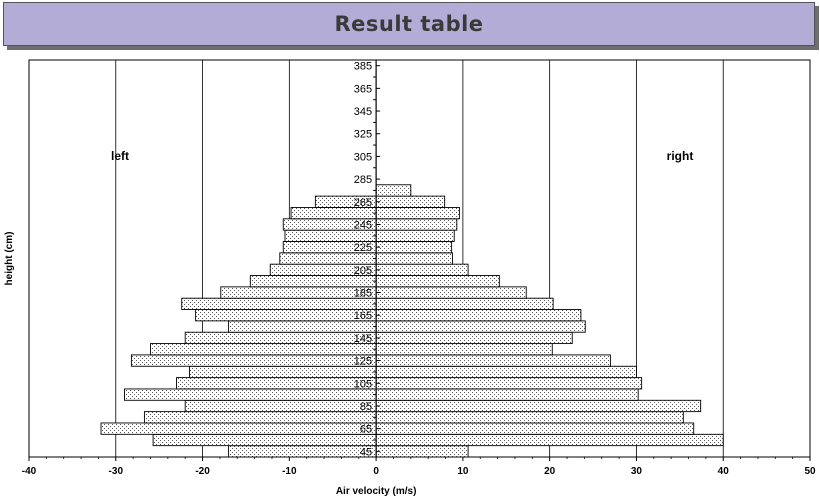 The width and height of the screenshot is (820, 503). What do you see at coordinates (120, 156) in the screenshot?
I see `left-annotation: left` at bounding box center [120, 156].